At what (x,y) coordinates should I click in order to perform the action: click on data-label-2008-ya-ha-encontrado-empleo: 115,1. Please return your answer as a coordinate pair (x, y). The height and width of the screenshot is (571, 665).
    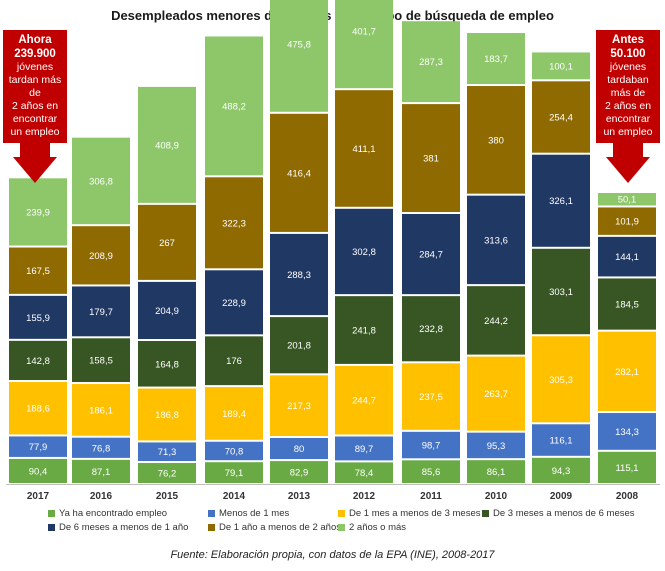
    Looking at the image, I should click on (626, 468).